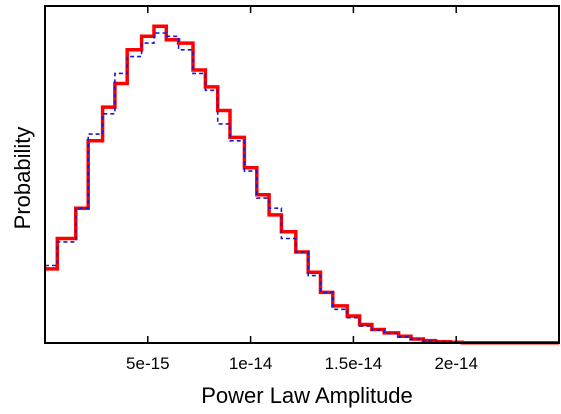 The image size is (561, 414). I want to click on x-tick-label: 1e-14, so click(250, 363).